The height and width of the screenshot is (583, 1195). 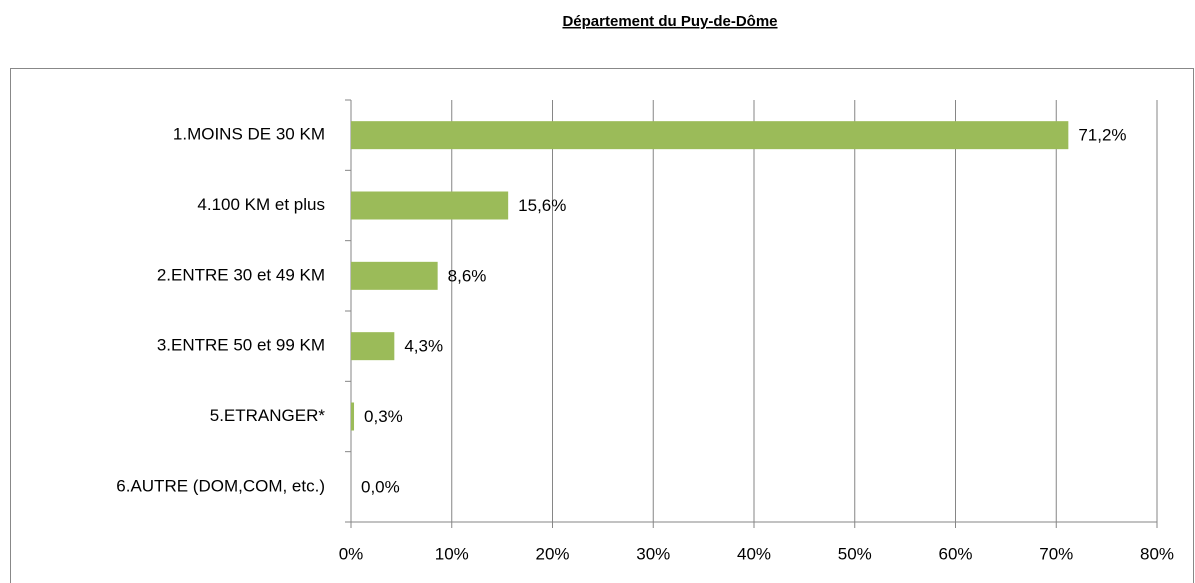 What do you see at coordinates (261, 204) in the screenshot?
I see `y-tick-label: 4.100 KM et plus` at bounding box center [261, 204].